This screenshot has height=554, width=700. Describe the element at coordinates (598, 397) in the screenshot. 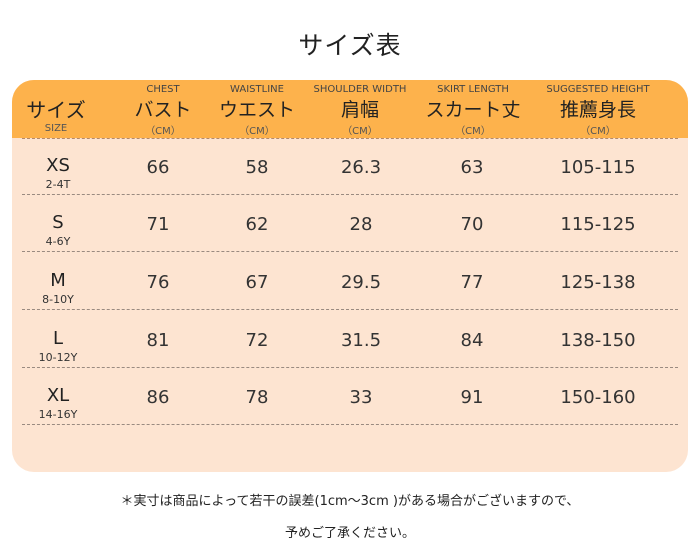

I see `height-value: 150-160` at that location.